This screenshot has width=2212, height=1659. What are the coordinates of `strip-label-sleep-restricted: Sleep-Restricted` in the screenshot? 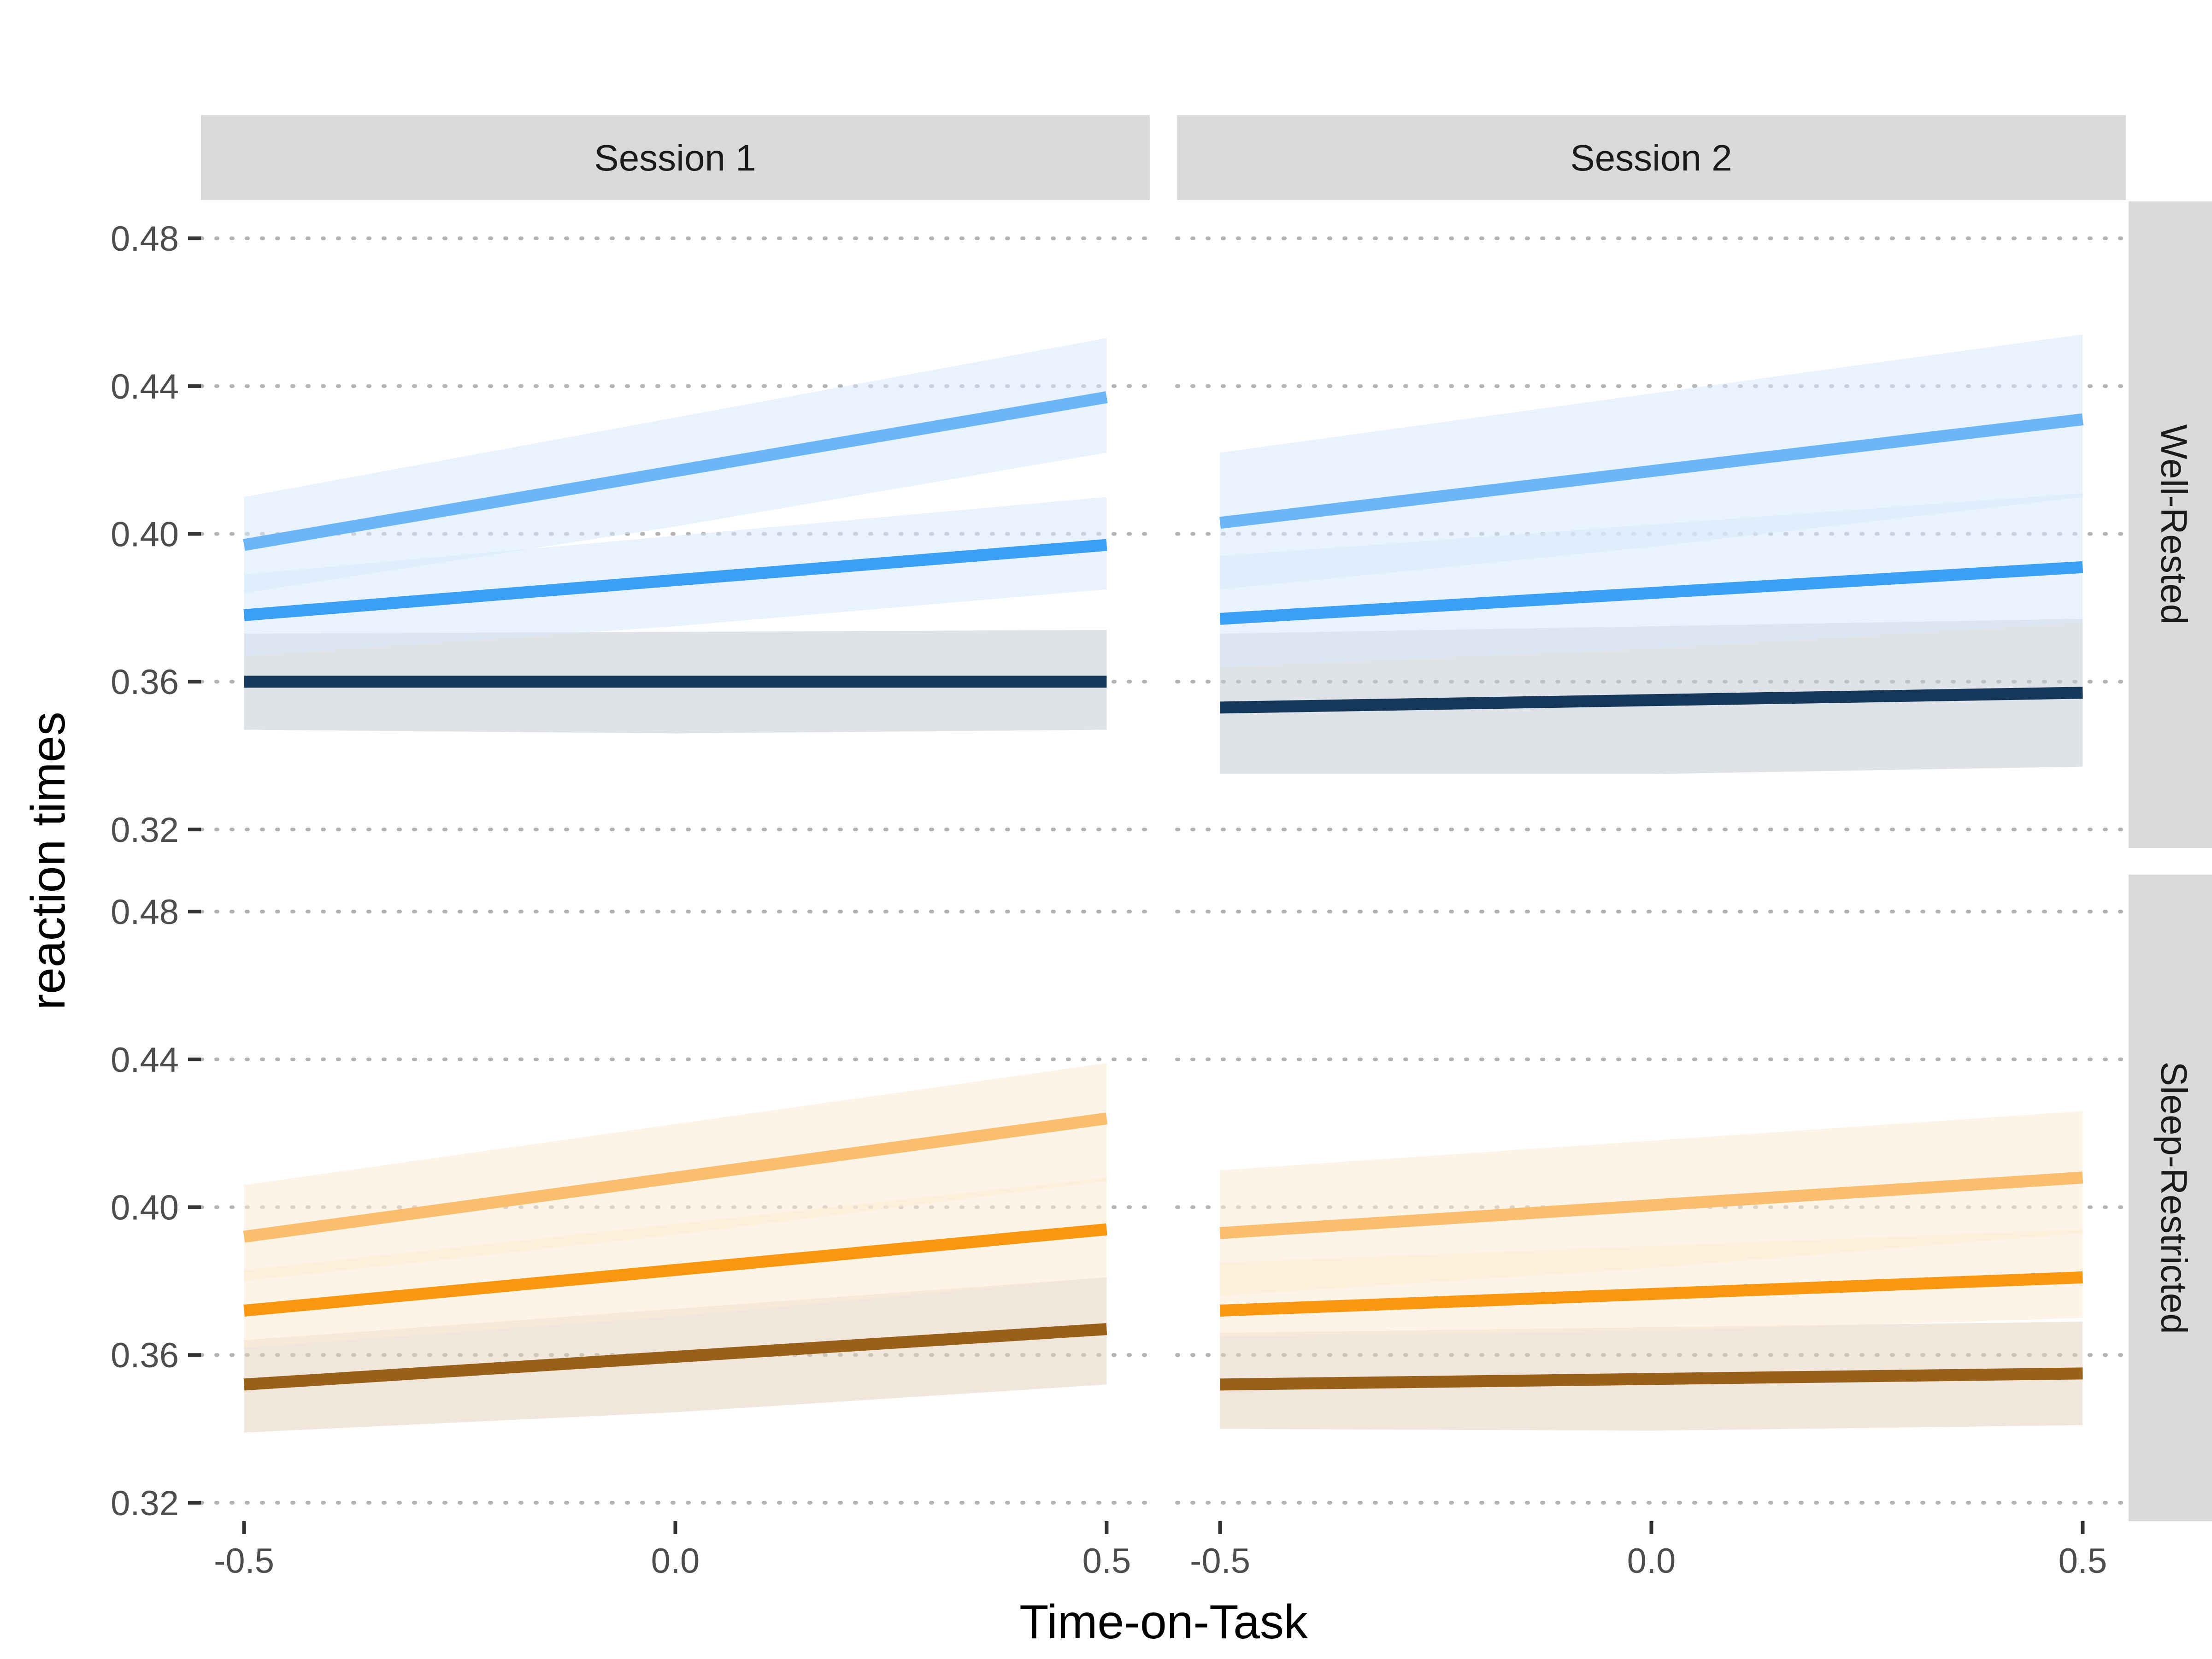 It's located at (2173, 1197).